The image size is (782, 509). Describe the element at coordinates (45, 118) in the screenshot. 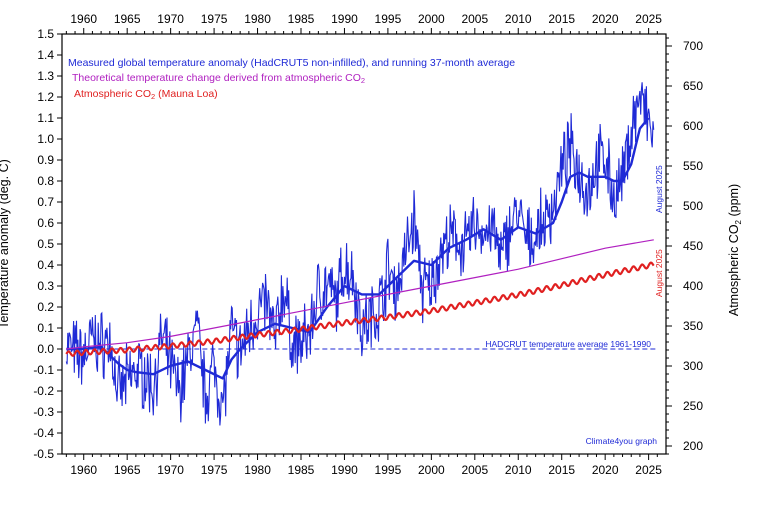

I see `y-left-tick-label: 1.1` at that location.